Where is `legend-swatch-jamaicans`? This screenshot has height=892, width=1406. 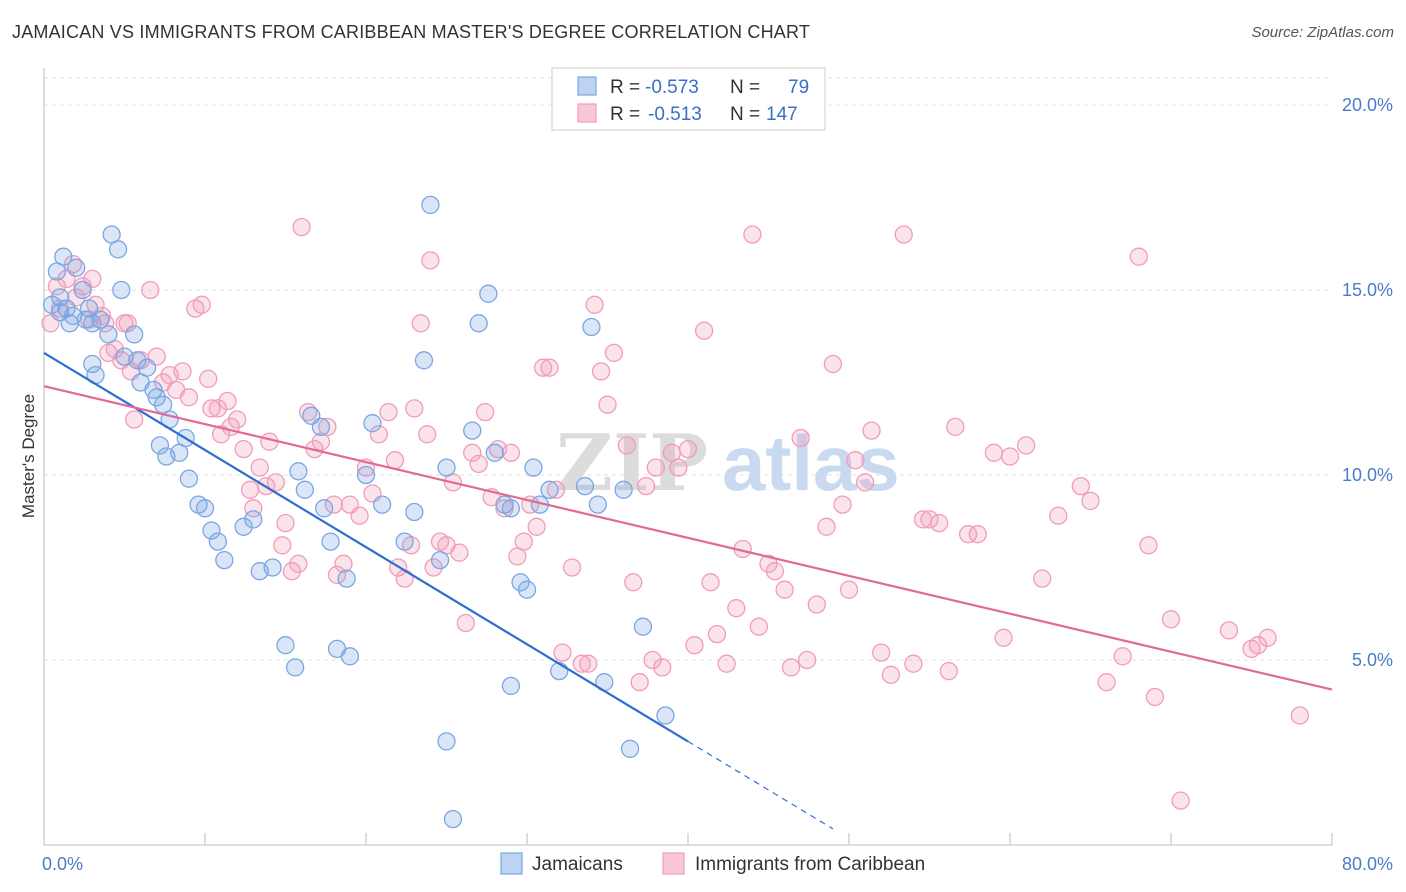 legend-swatch-jamaicans is located at coordinates (511, 863).